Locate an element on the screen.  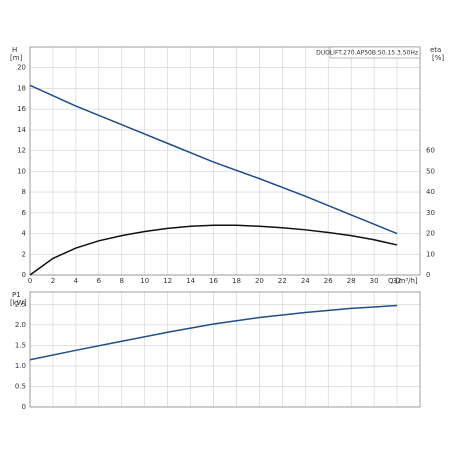
y2-axis-unit: [%] is located at coordinates (438, 58).